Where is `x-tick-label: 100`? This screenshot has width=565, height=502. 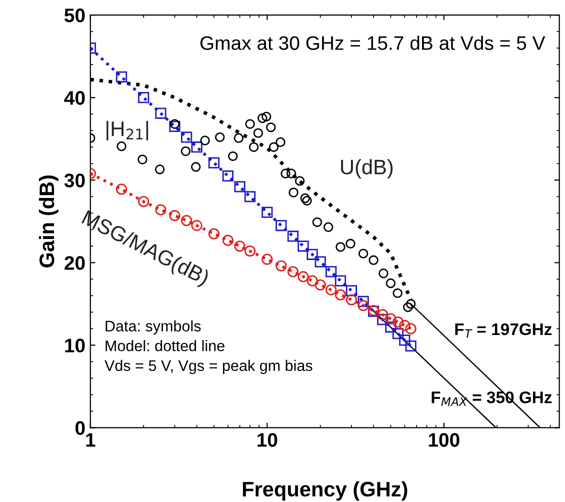
x-tick-label: 100 is located at coordinates (444, 440).